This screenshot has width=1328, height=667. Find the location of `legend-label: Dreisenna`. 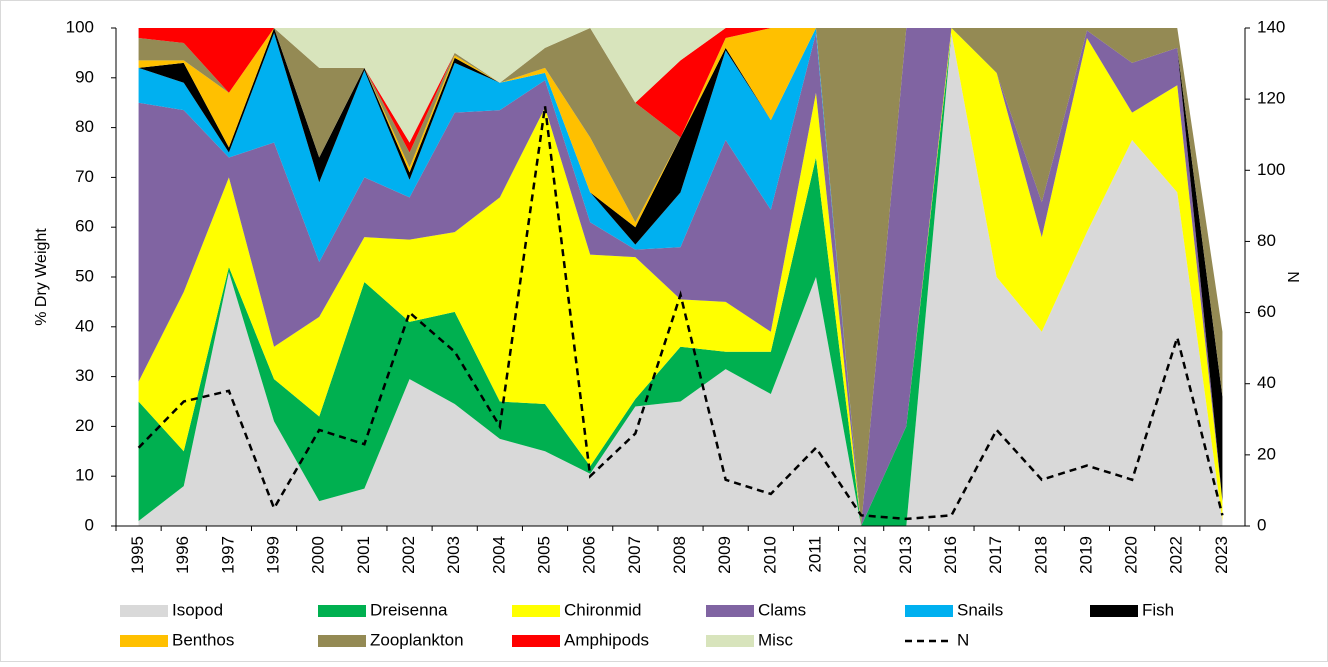

legend-label: Dreisenna is located at coordinates (409, 609).